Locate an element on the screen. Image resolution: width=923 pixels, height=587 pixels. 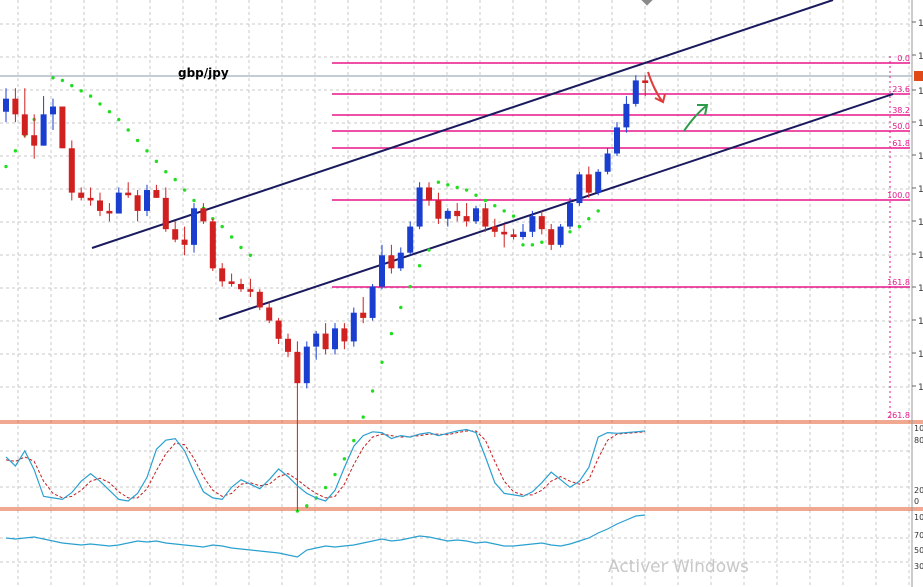
rsi-line is located at coordinates (325, 536).